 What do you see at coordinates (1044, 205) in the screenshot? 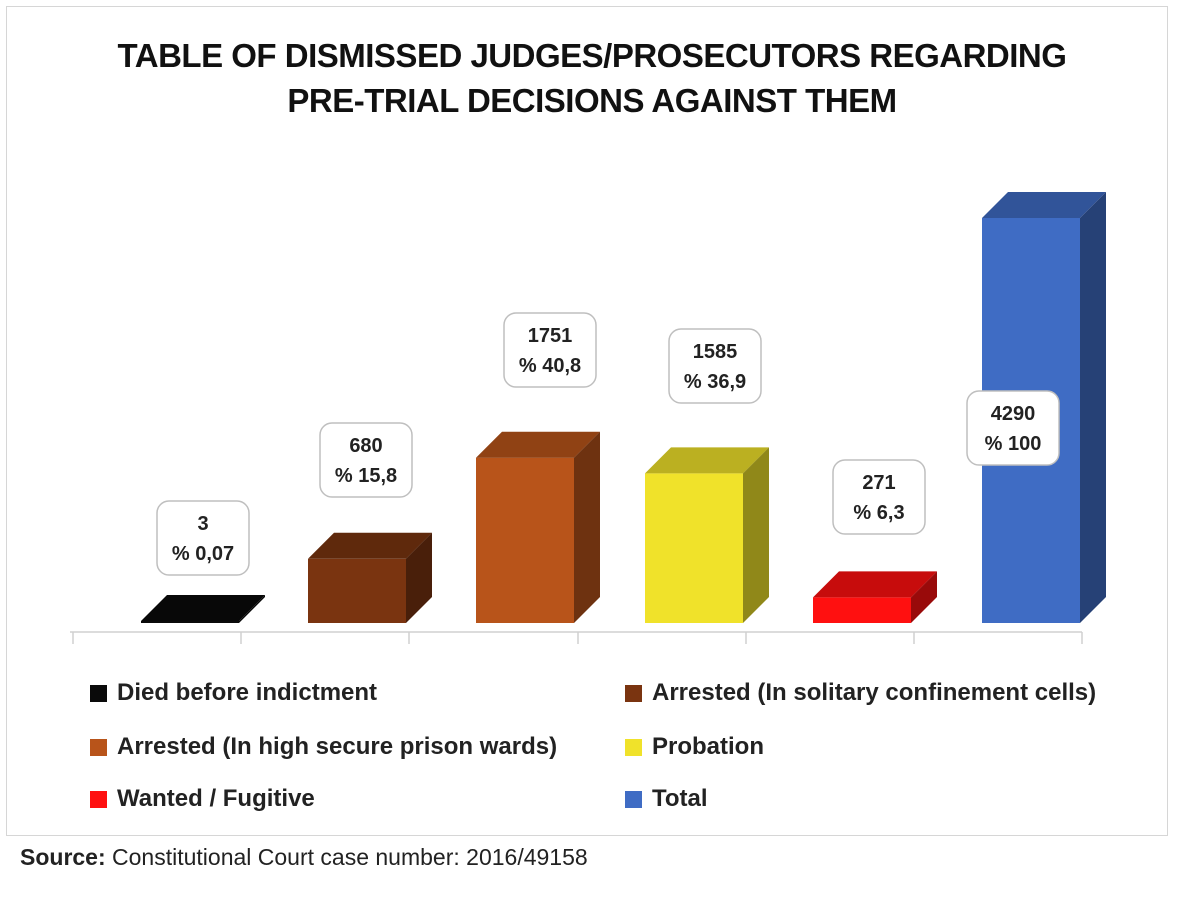
I see `bar-top-total` at bounding box center [1044, 205].